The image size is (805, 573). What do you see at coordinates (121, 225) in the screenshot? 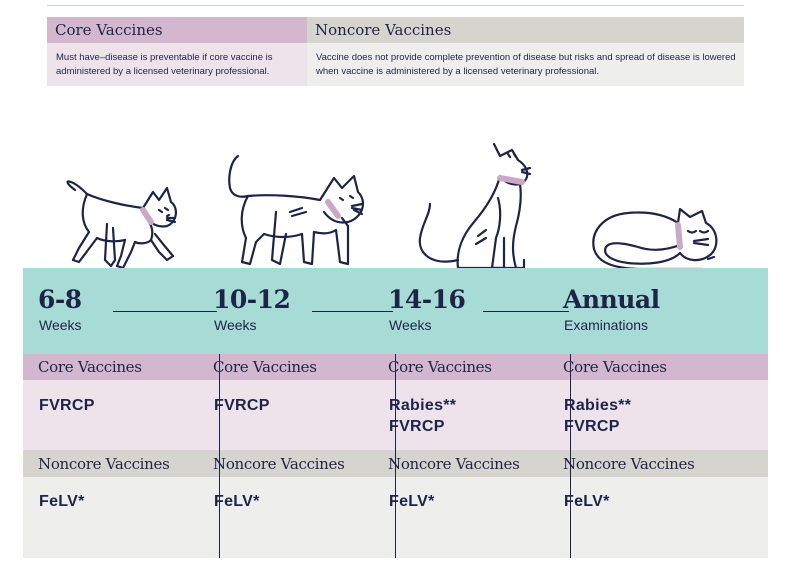
I see `walking-kitten-icon` at bounding box center [121, 225].